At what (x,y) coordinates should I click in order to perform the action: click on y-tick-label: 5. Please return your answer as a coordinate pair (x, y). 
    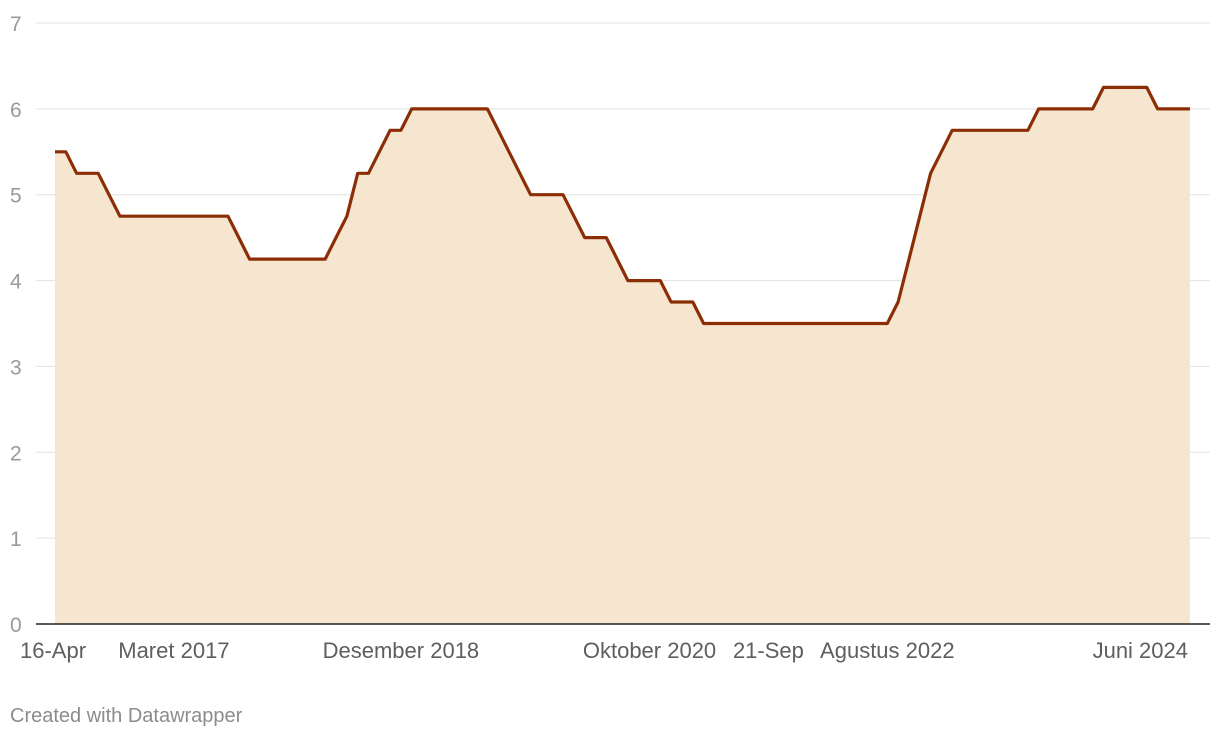
    Looking at the image, I should click on (16, 196).